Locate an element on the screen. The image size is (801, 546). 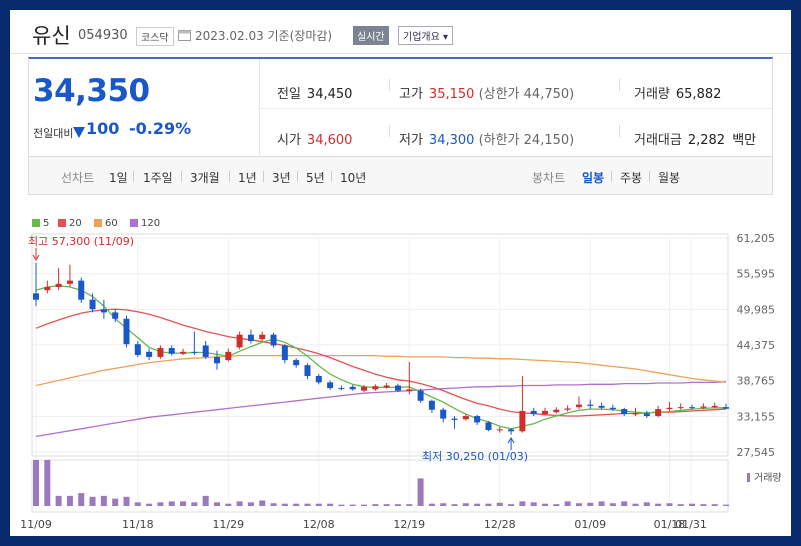
prev-close: 전일 34,450 is located at coordinates (314, 92).